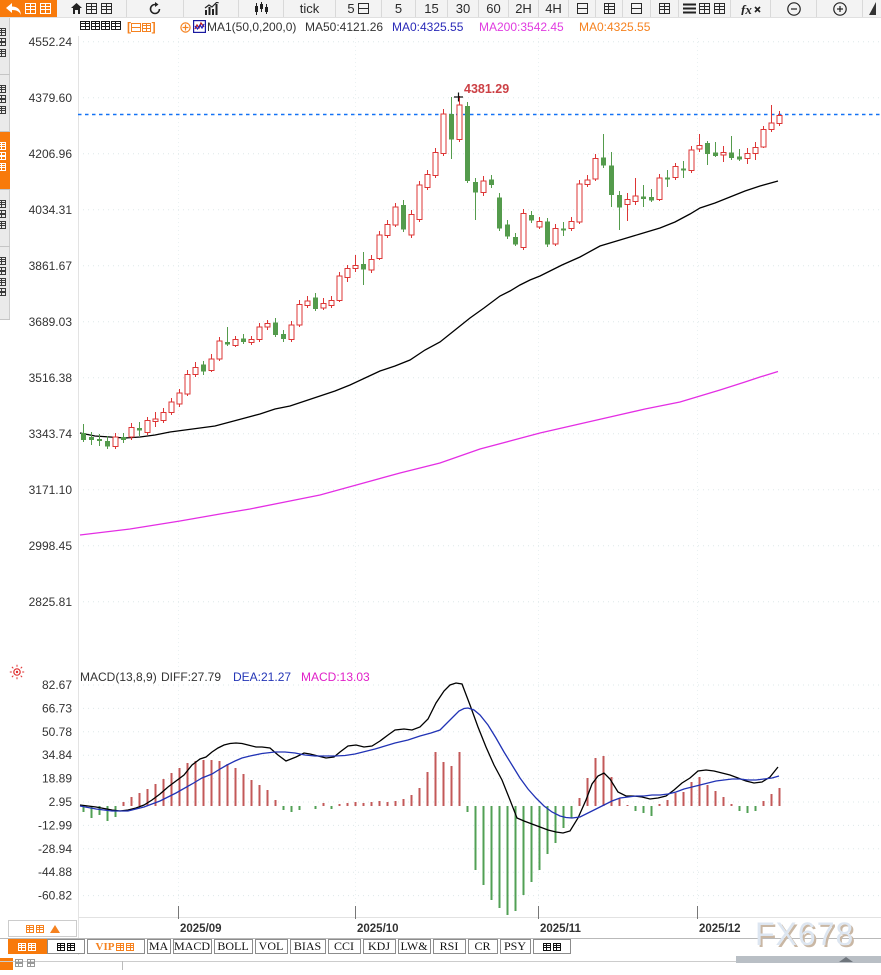 This screenshot has width=881, height=975. What do you see at coordinates (51, 210) in the screenshot?
I see `svg-text: 4034.31` at bounding box center [51, 210].